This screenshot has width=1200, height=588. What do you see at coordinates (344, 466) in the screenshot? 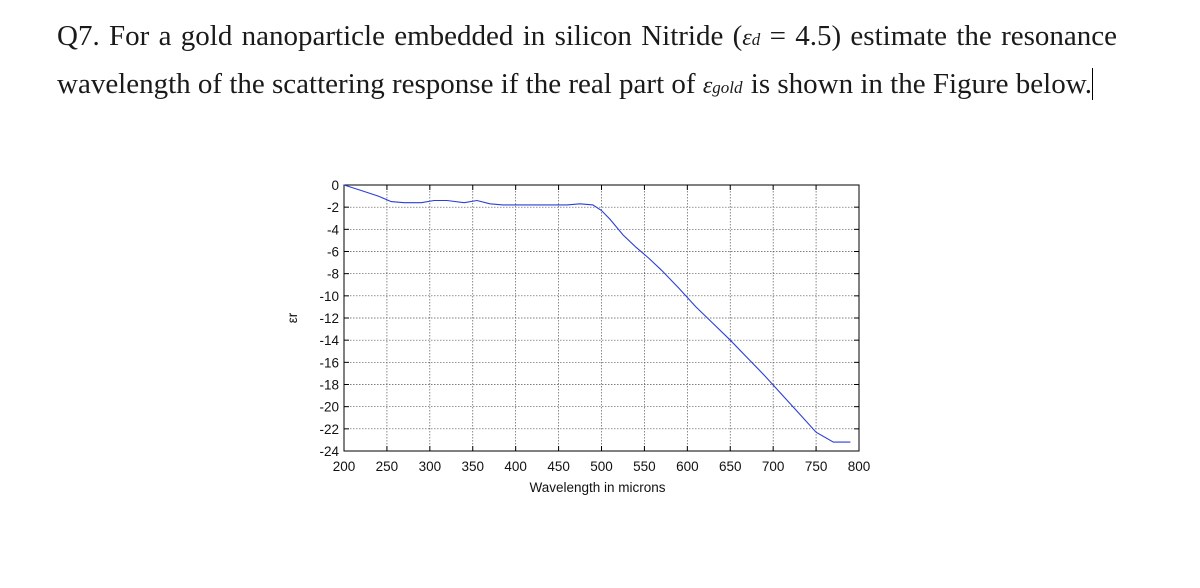
I see `x-tick-label: 200` at bounding box center [344, 466].